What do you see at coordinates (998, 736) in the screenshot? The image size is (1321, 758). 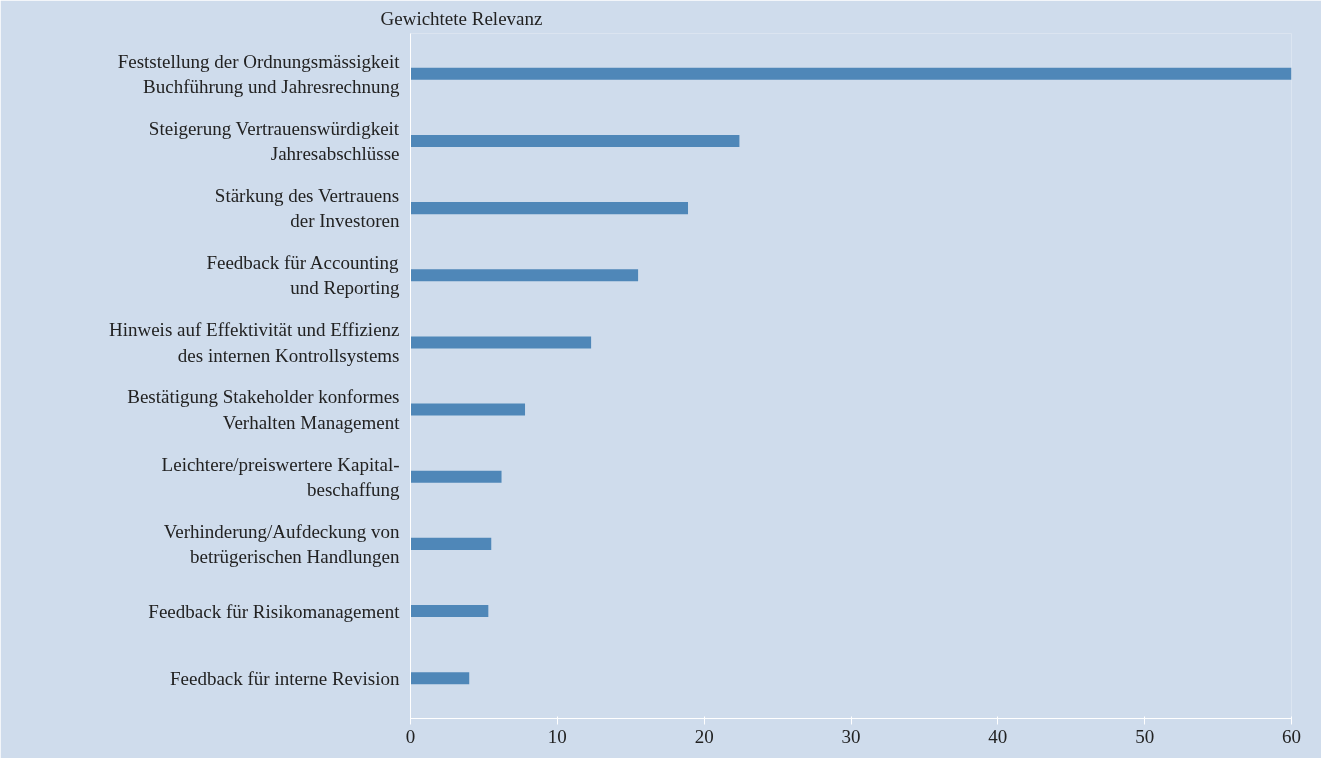 I see `x-tick-label: 40` at bounding box center [998, 736].